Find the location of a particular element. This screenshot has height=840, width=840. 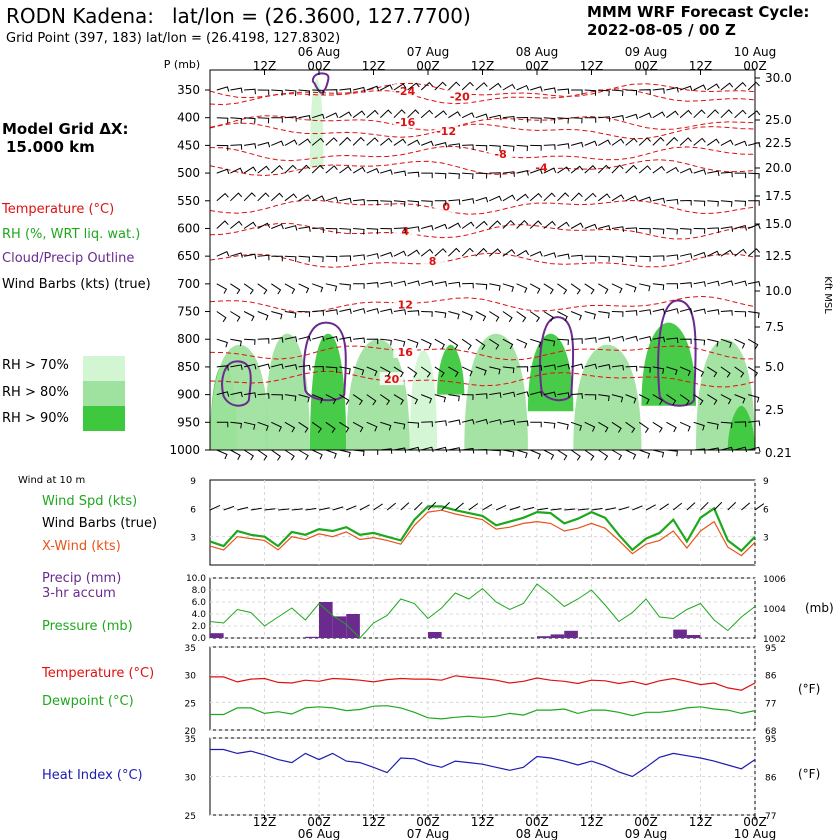

legend-x-wind: X-Wind (kts) is located at coordinates (81, 546).